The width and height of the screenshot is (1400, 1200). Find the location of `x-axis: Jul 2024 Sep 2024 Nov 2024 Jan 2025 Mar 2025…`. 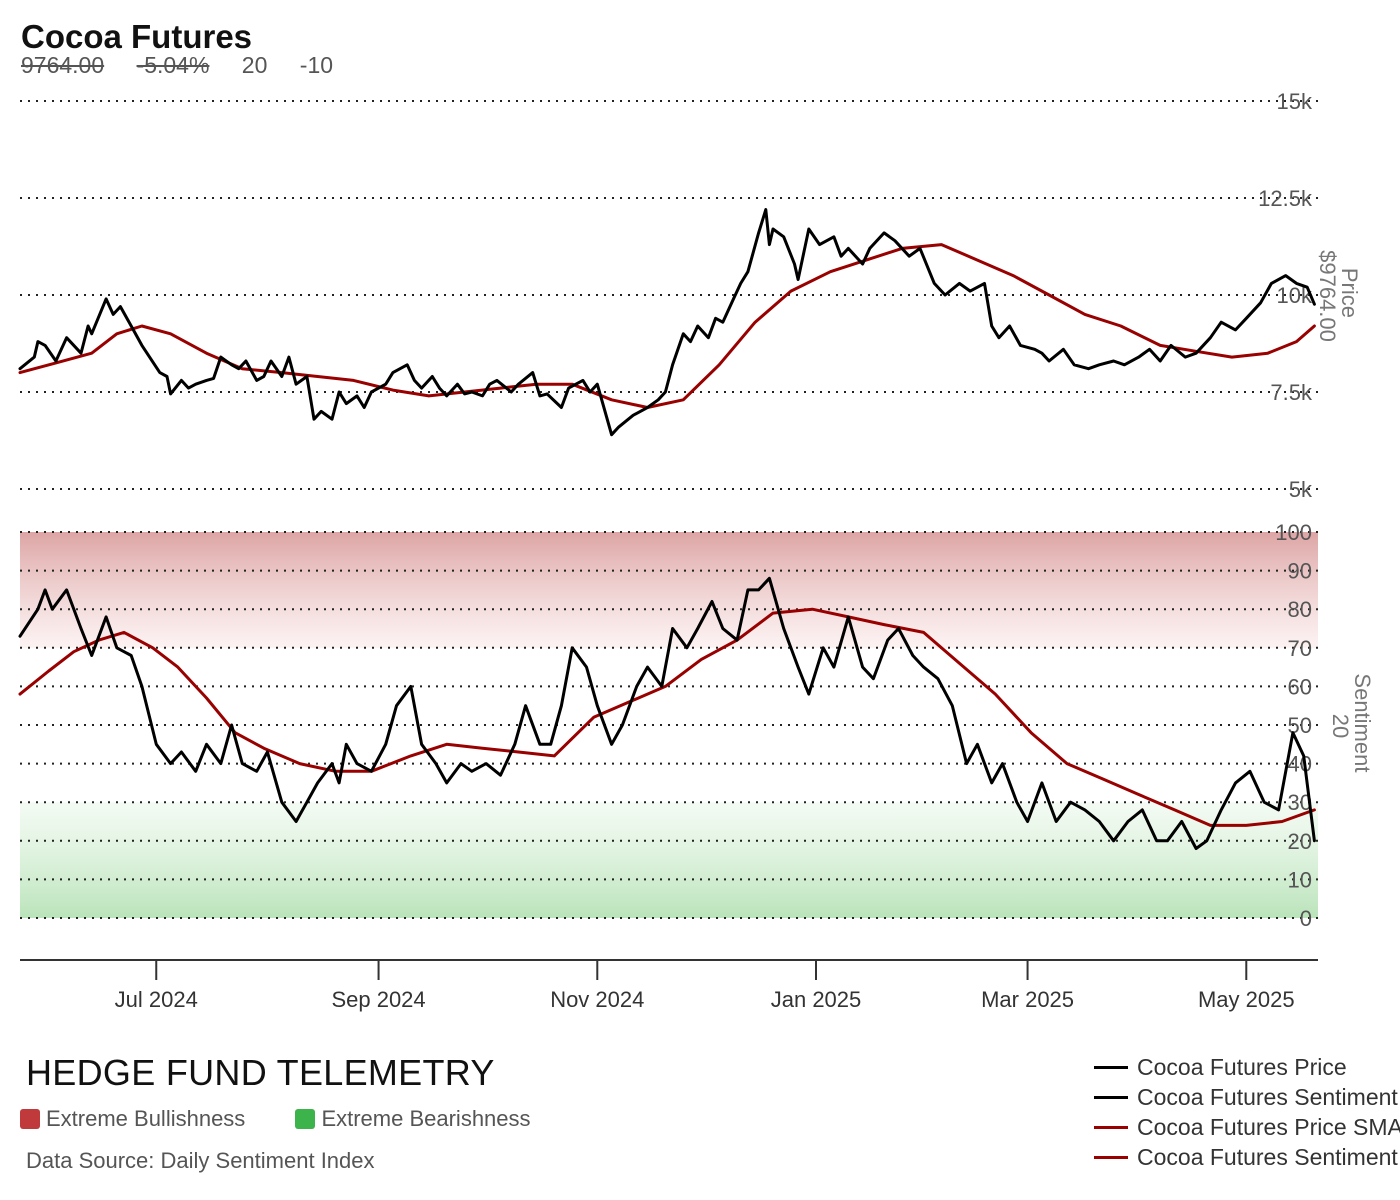

x-axis: Jul 2024 Sep 2024 Nov 2024 Jan 2025 Mar 2025… is located at coordinates (669, 985).